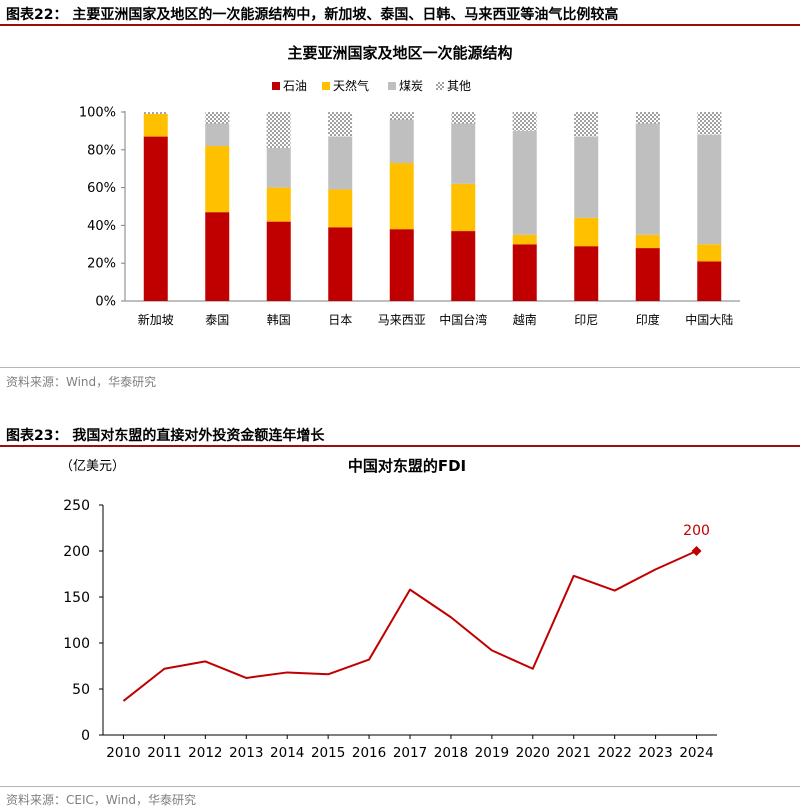 The height and width of the screenshot is (810, 800). Describe the element at coordinates (492, 753) in the screenshot. I see `x-tick-label: 2019` at that location.